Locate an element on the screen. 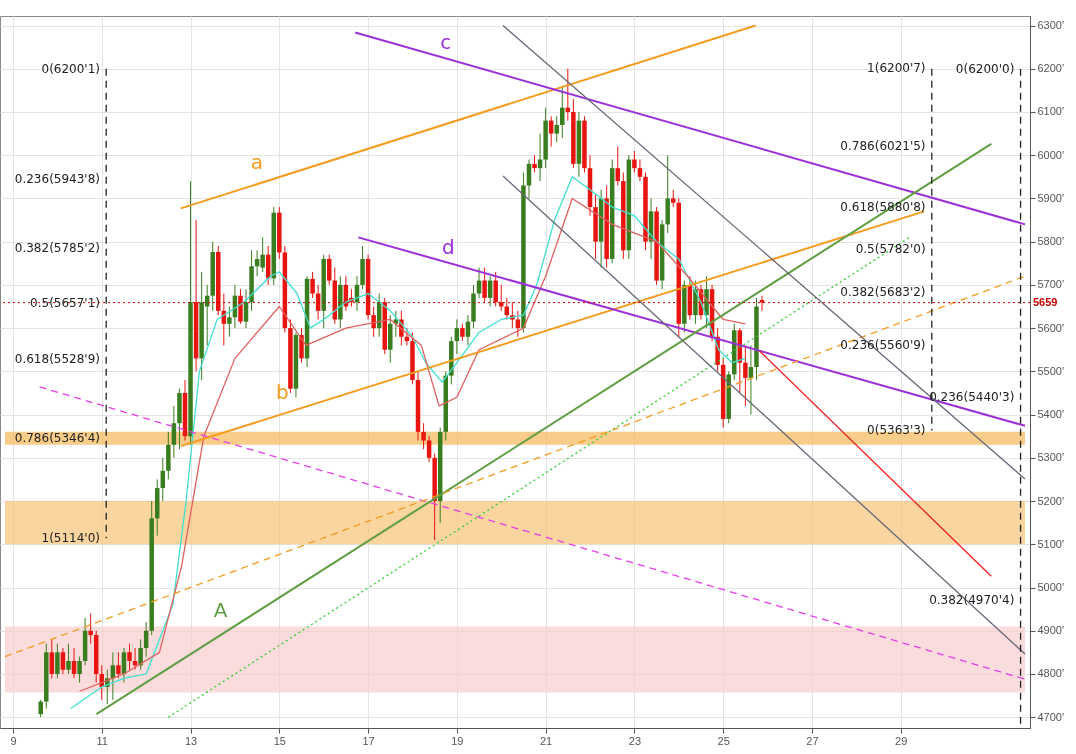 This screenshot has width=1076, height=754. x-tick-label: 25 is located at coordinates (723, 740).